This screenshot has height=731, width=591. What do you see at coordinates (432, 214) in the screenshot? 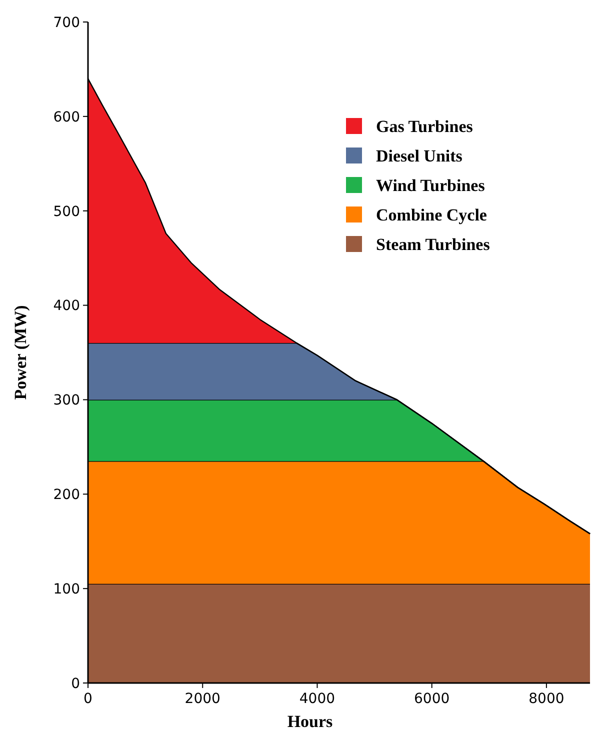
I see `legend-label: Combine Cycle` at bounding box center [432, 214].